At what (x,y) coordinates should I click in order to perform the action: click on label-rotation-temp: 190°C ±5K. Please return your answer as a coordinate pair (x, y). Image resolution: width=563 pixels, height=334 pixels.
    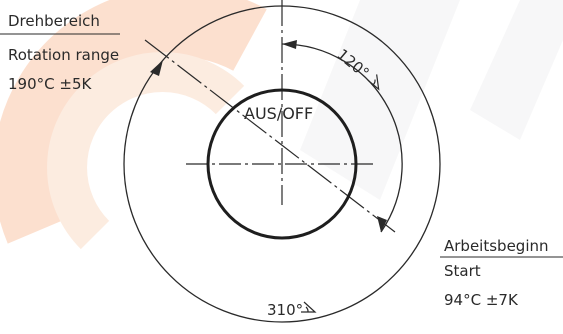
    Looking at the image, I should click on (50, 84).